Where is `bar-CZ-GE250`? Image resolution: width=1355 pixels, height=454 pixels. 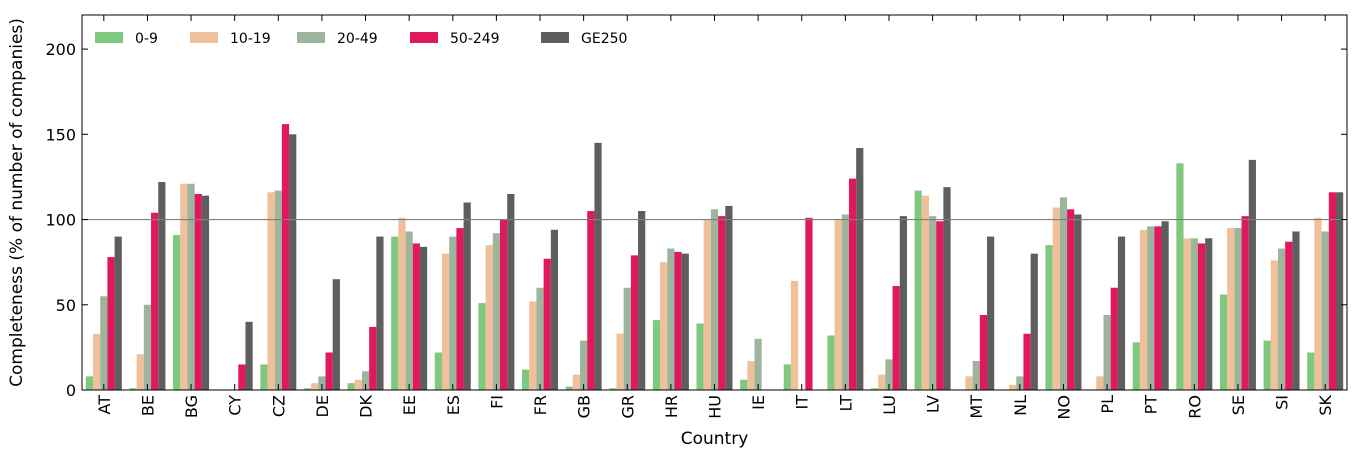 bar-CZ-GE250 is located at coordinates (293, 262).